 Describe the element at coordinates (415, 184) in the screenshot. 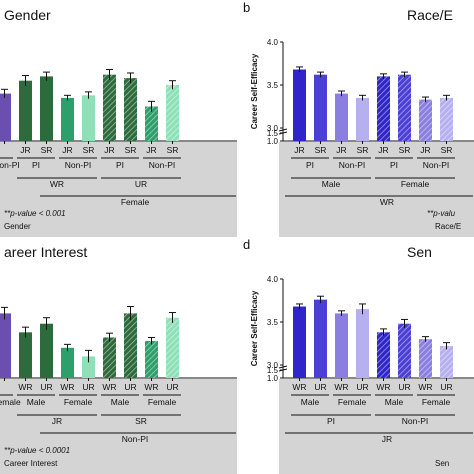

I see `group-label-row2: Female` at that location.